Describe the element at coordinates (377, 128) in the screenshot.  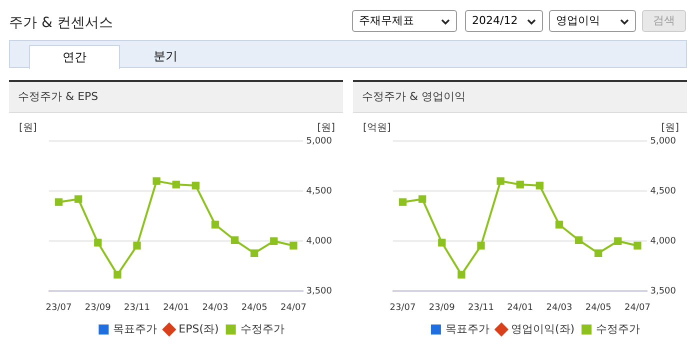
I see `y-axis-title: [억원]` at that location.